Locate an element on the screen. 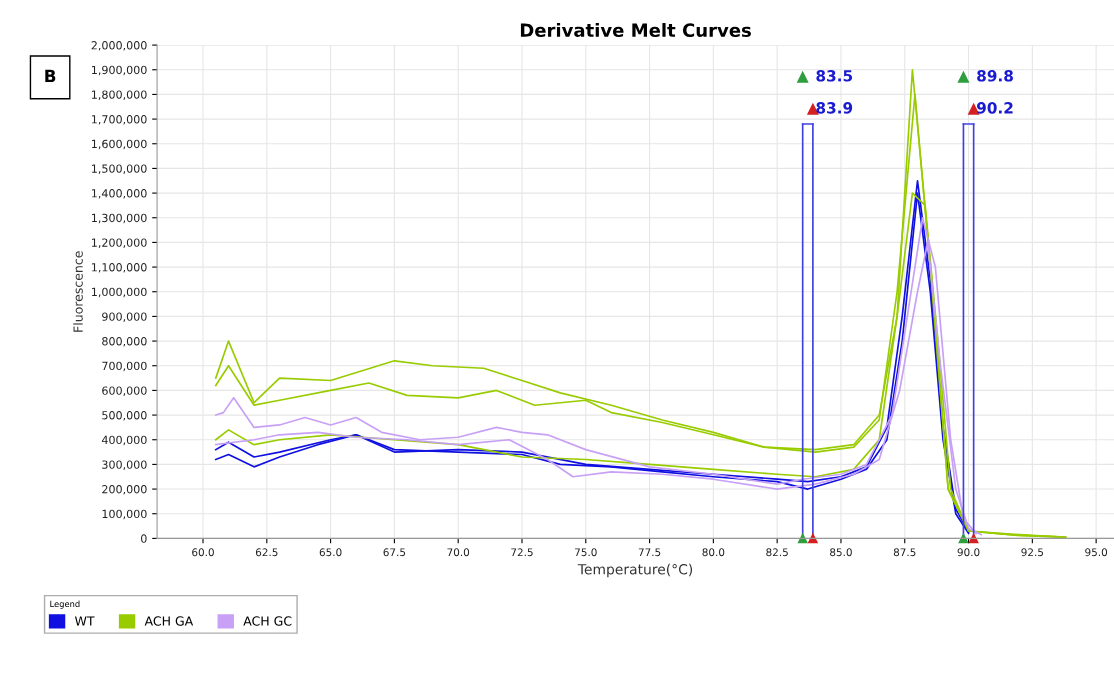 The width and height of the screenshot is (1114, 673). x-tick-label: 90.0 is located at coordinates (968, 552).